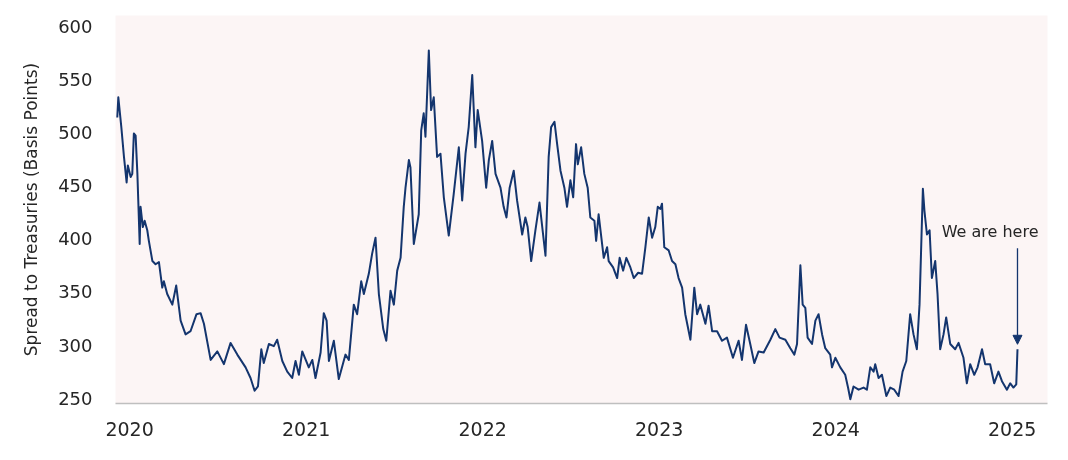 The width and height of the screenshot is (1068, 460). I want to click on y-tick-label: 550, so click(75, 79).